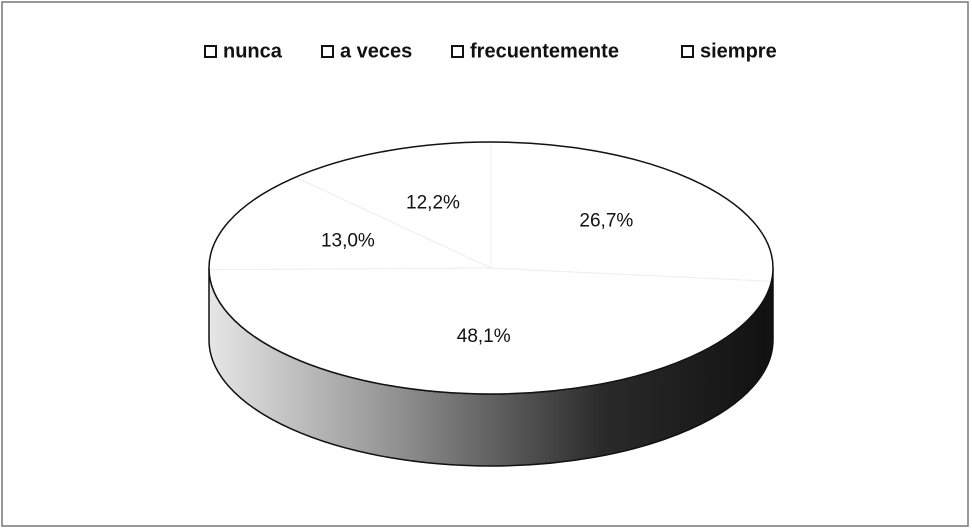 This screenshot has height=530, width=972. I want to click on legend-label: frecuentemente, so click(544, 51).